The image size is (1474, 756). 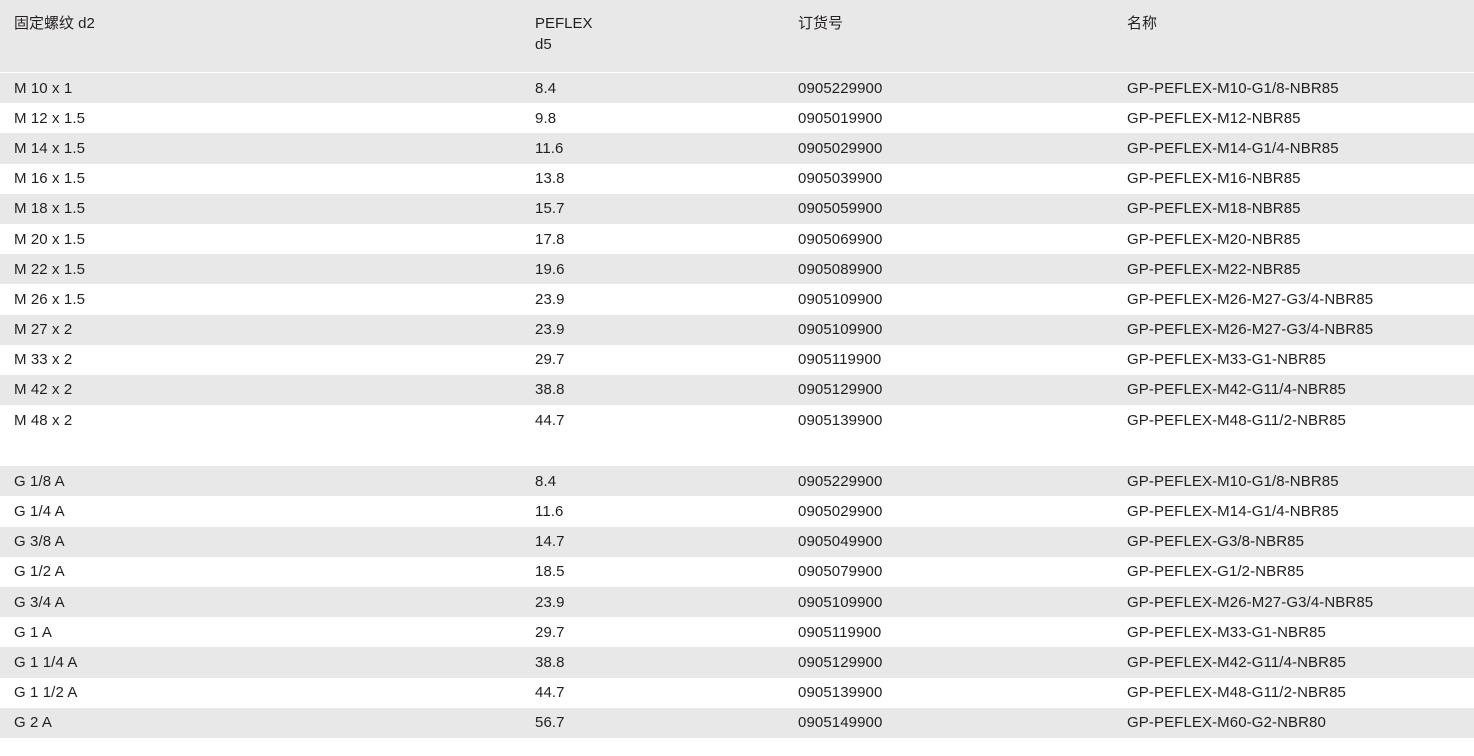 I want to click on cell-thread: M 14 x 1.5, so click(x=50, y=148).